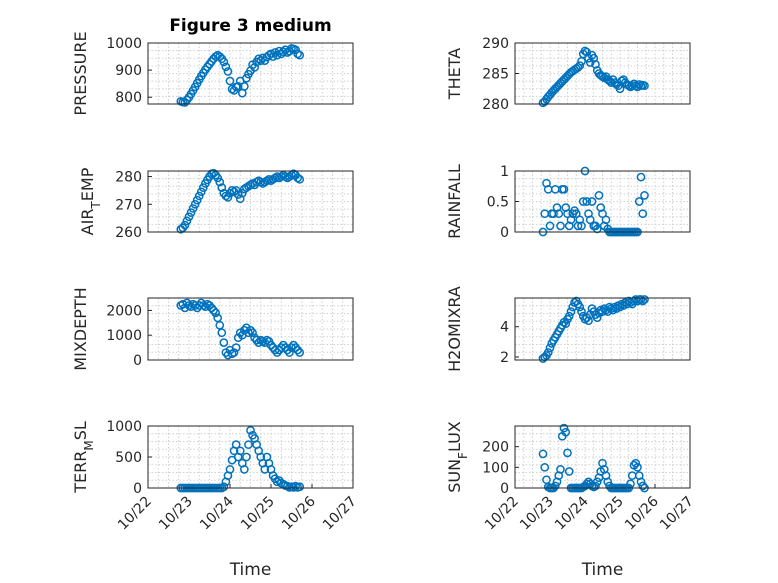  I want to click on subplot-h2omixra: 2 4 H2OMIXRA, so click(568, 329).